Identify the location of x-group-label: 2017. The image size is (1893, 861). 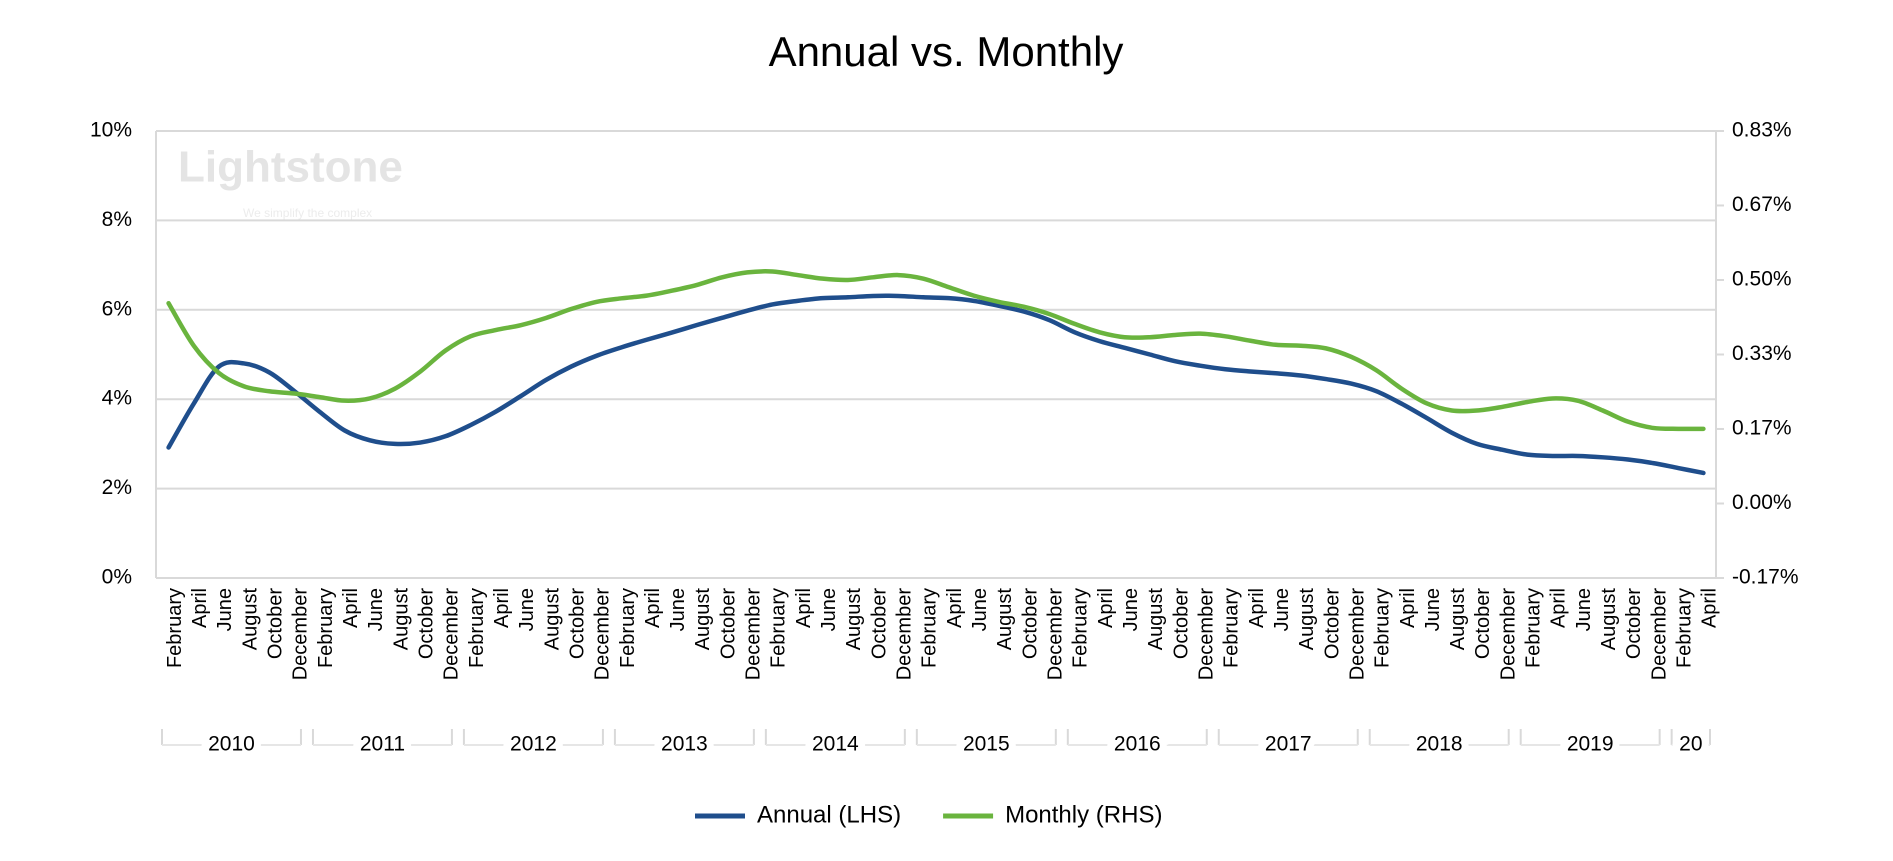
(1288, 744).